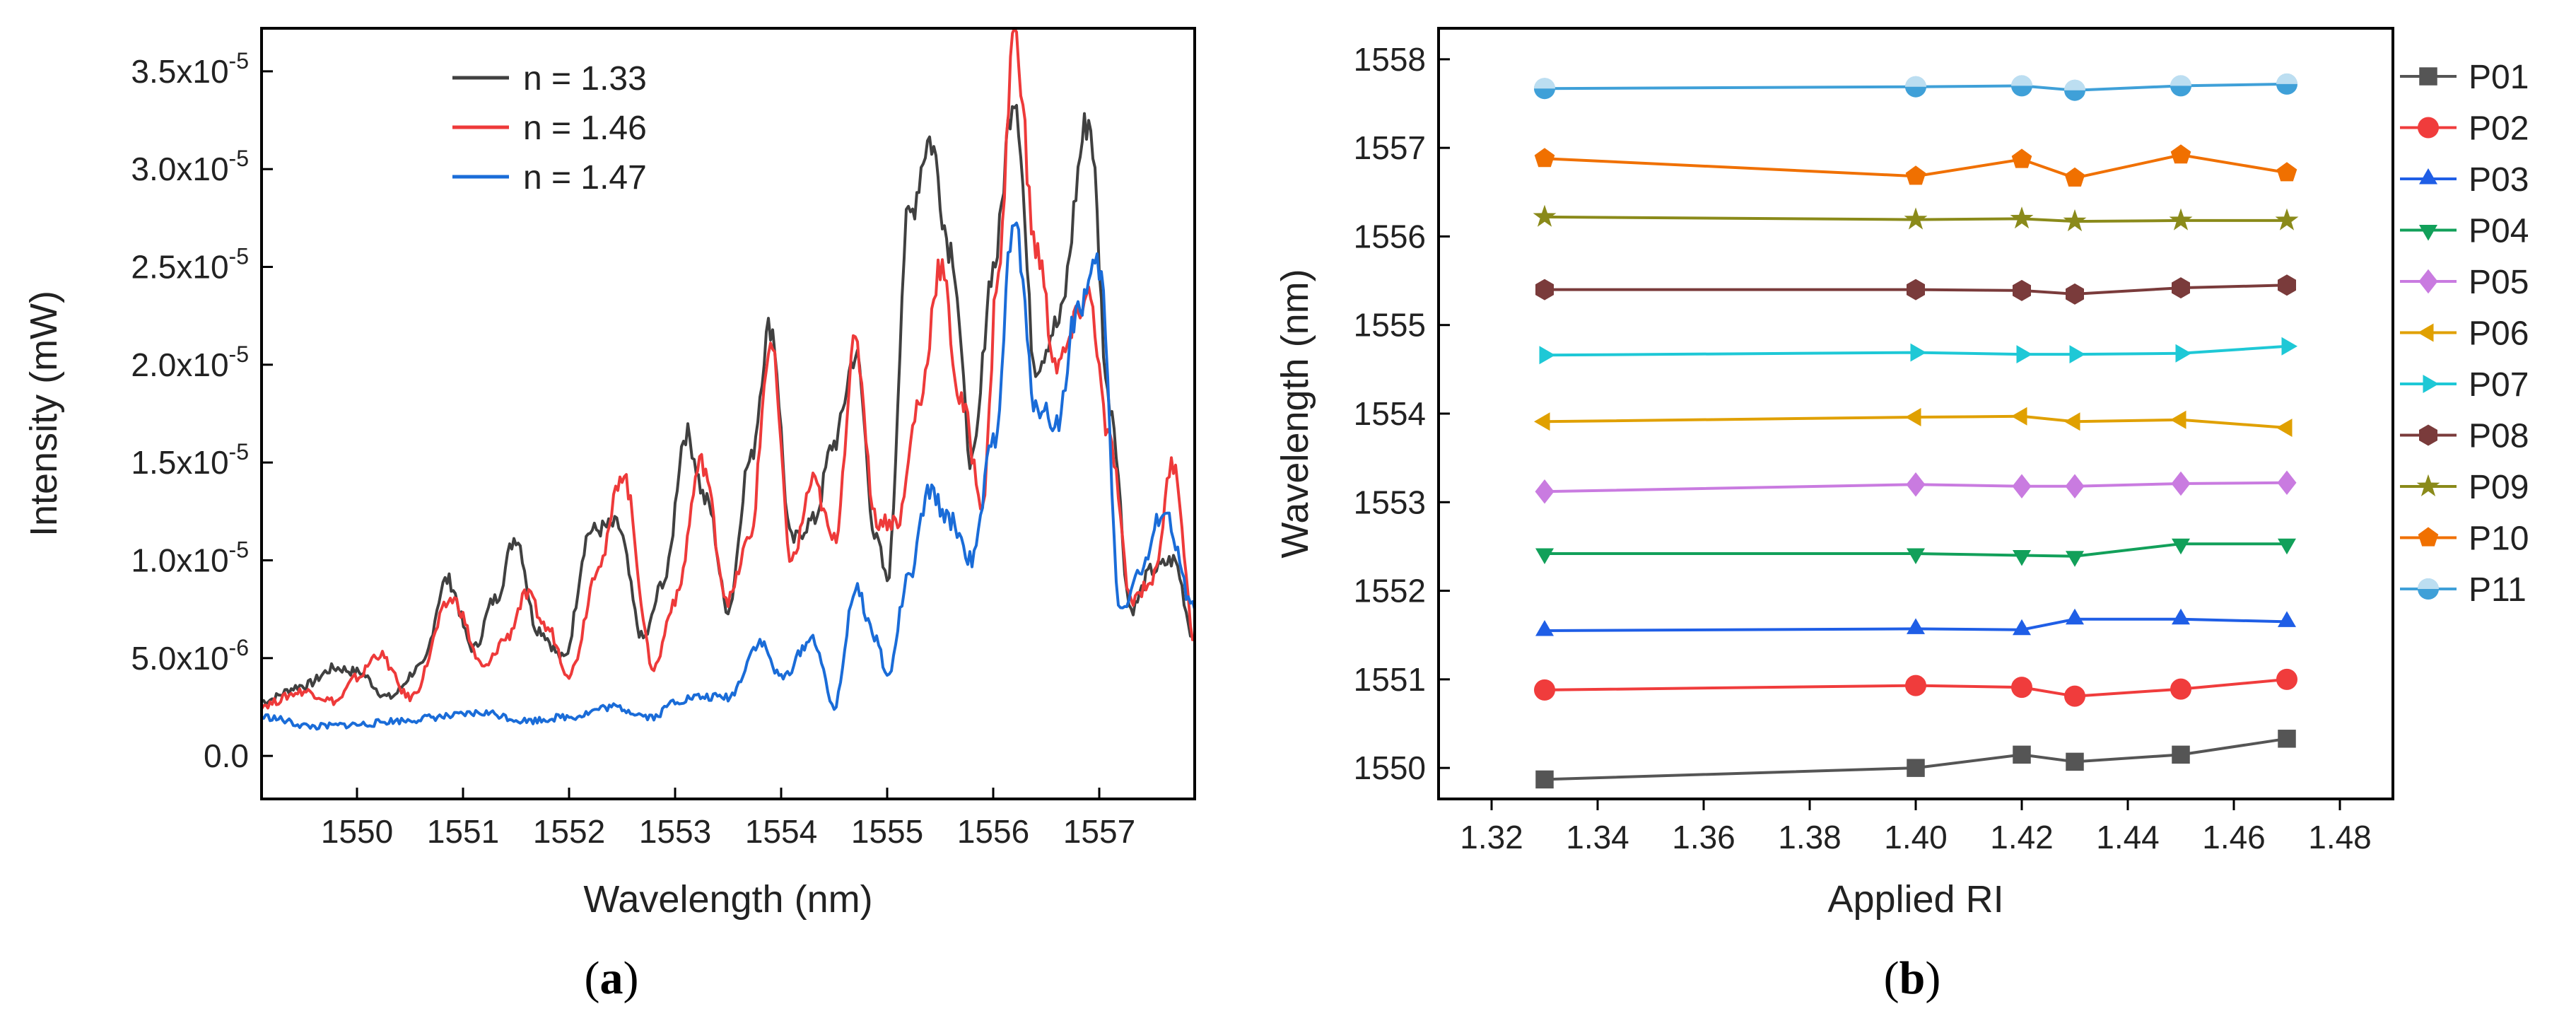 This screenshot has height=1016, width=2576. I want to click on b-legend-label: P11, so click(2498, 590).